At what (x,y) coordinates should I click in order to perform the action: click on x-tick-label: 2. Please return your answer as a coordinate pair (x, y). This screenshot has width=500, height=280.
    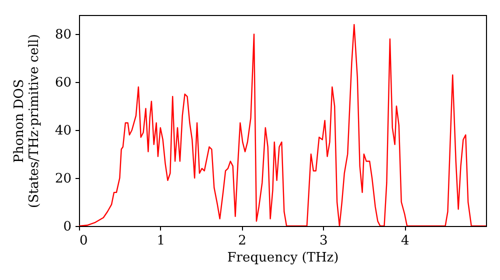
    Looking at the image, I should click on (242, 241).